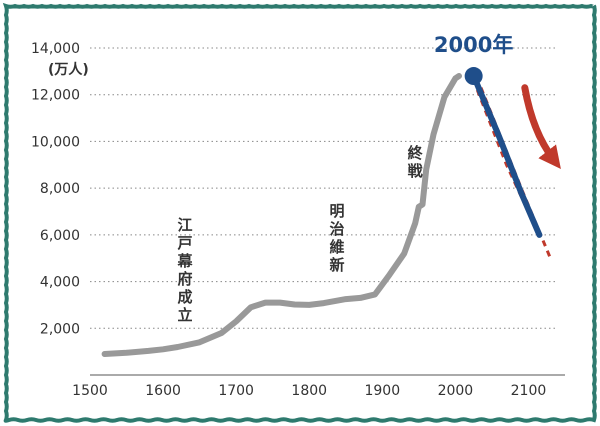 This screenshot has height=426, width=600. What do you see at coordinates (60, 236) in the screenshot?
I see `y-tick-label: 6,000` at bounding box center [60, 236].